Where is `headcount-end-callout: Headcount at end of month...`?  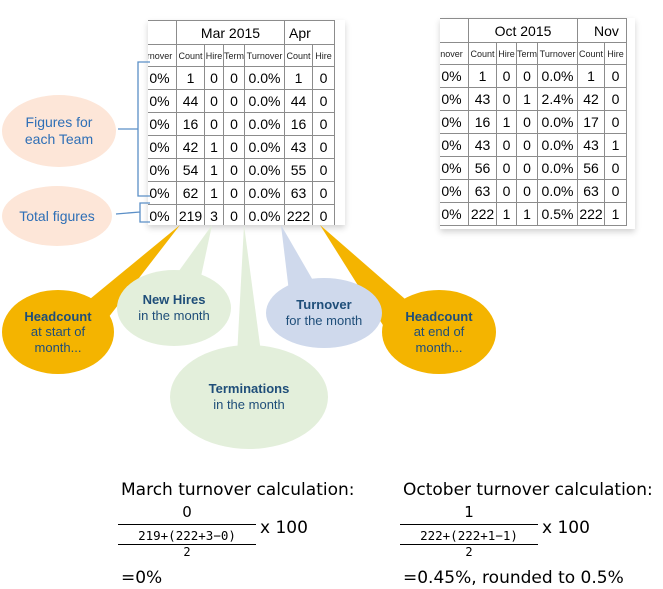 headcount-end-callout: Headcount at end of month... is located at coordinates (439, 332).